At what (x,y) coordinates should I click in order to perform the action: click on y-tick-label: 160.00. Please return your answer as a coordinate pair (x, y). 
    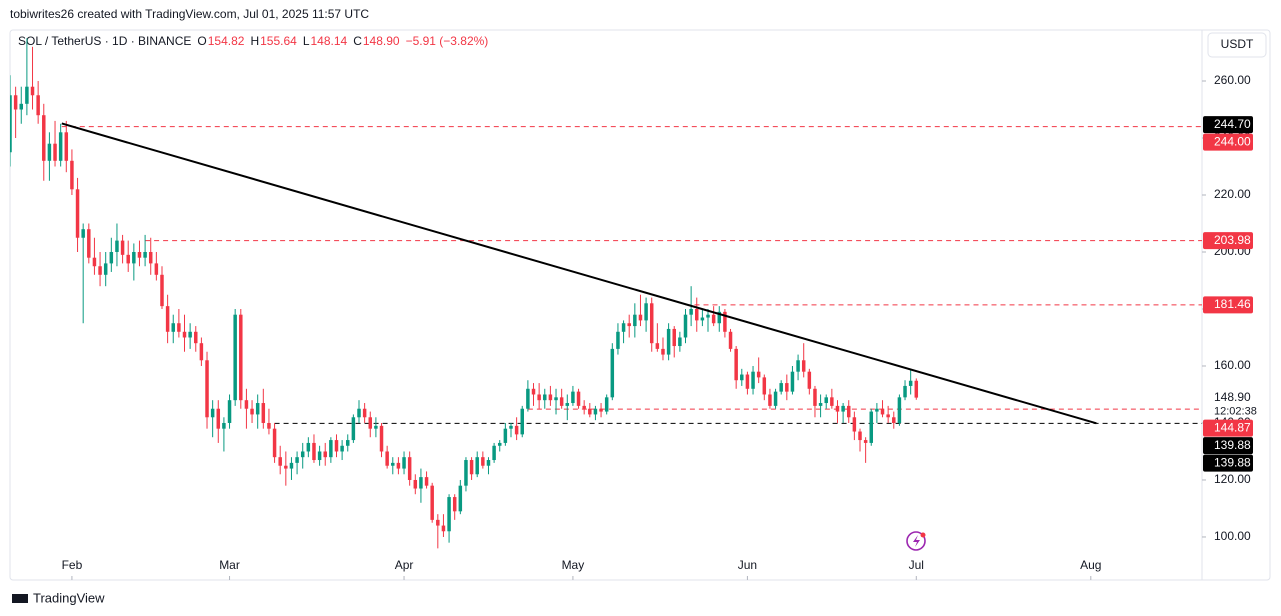
    Looking at the image, I should click on (1232, 365).